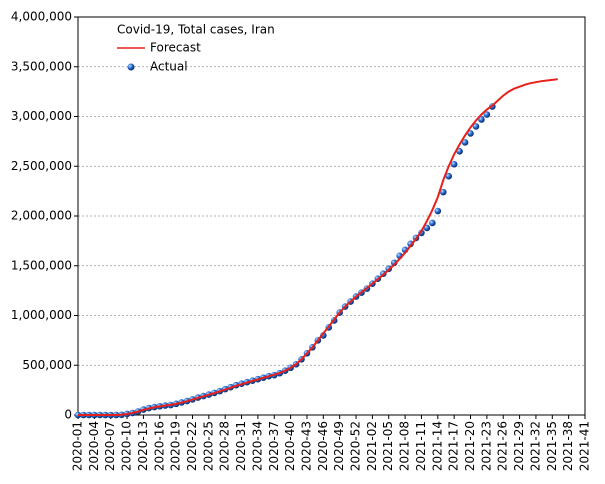  I want to click on y-tick-label: 2,500,000, so click(41, 166).